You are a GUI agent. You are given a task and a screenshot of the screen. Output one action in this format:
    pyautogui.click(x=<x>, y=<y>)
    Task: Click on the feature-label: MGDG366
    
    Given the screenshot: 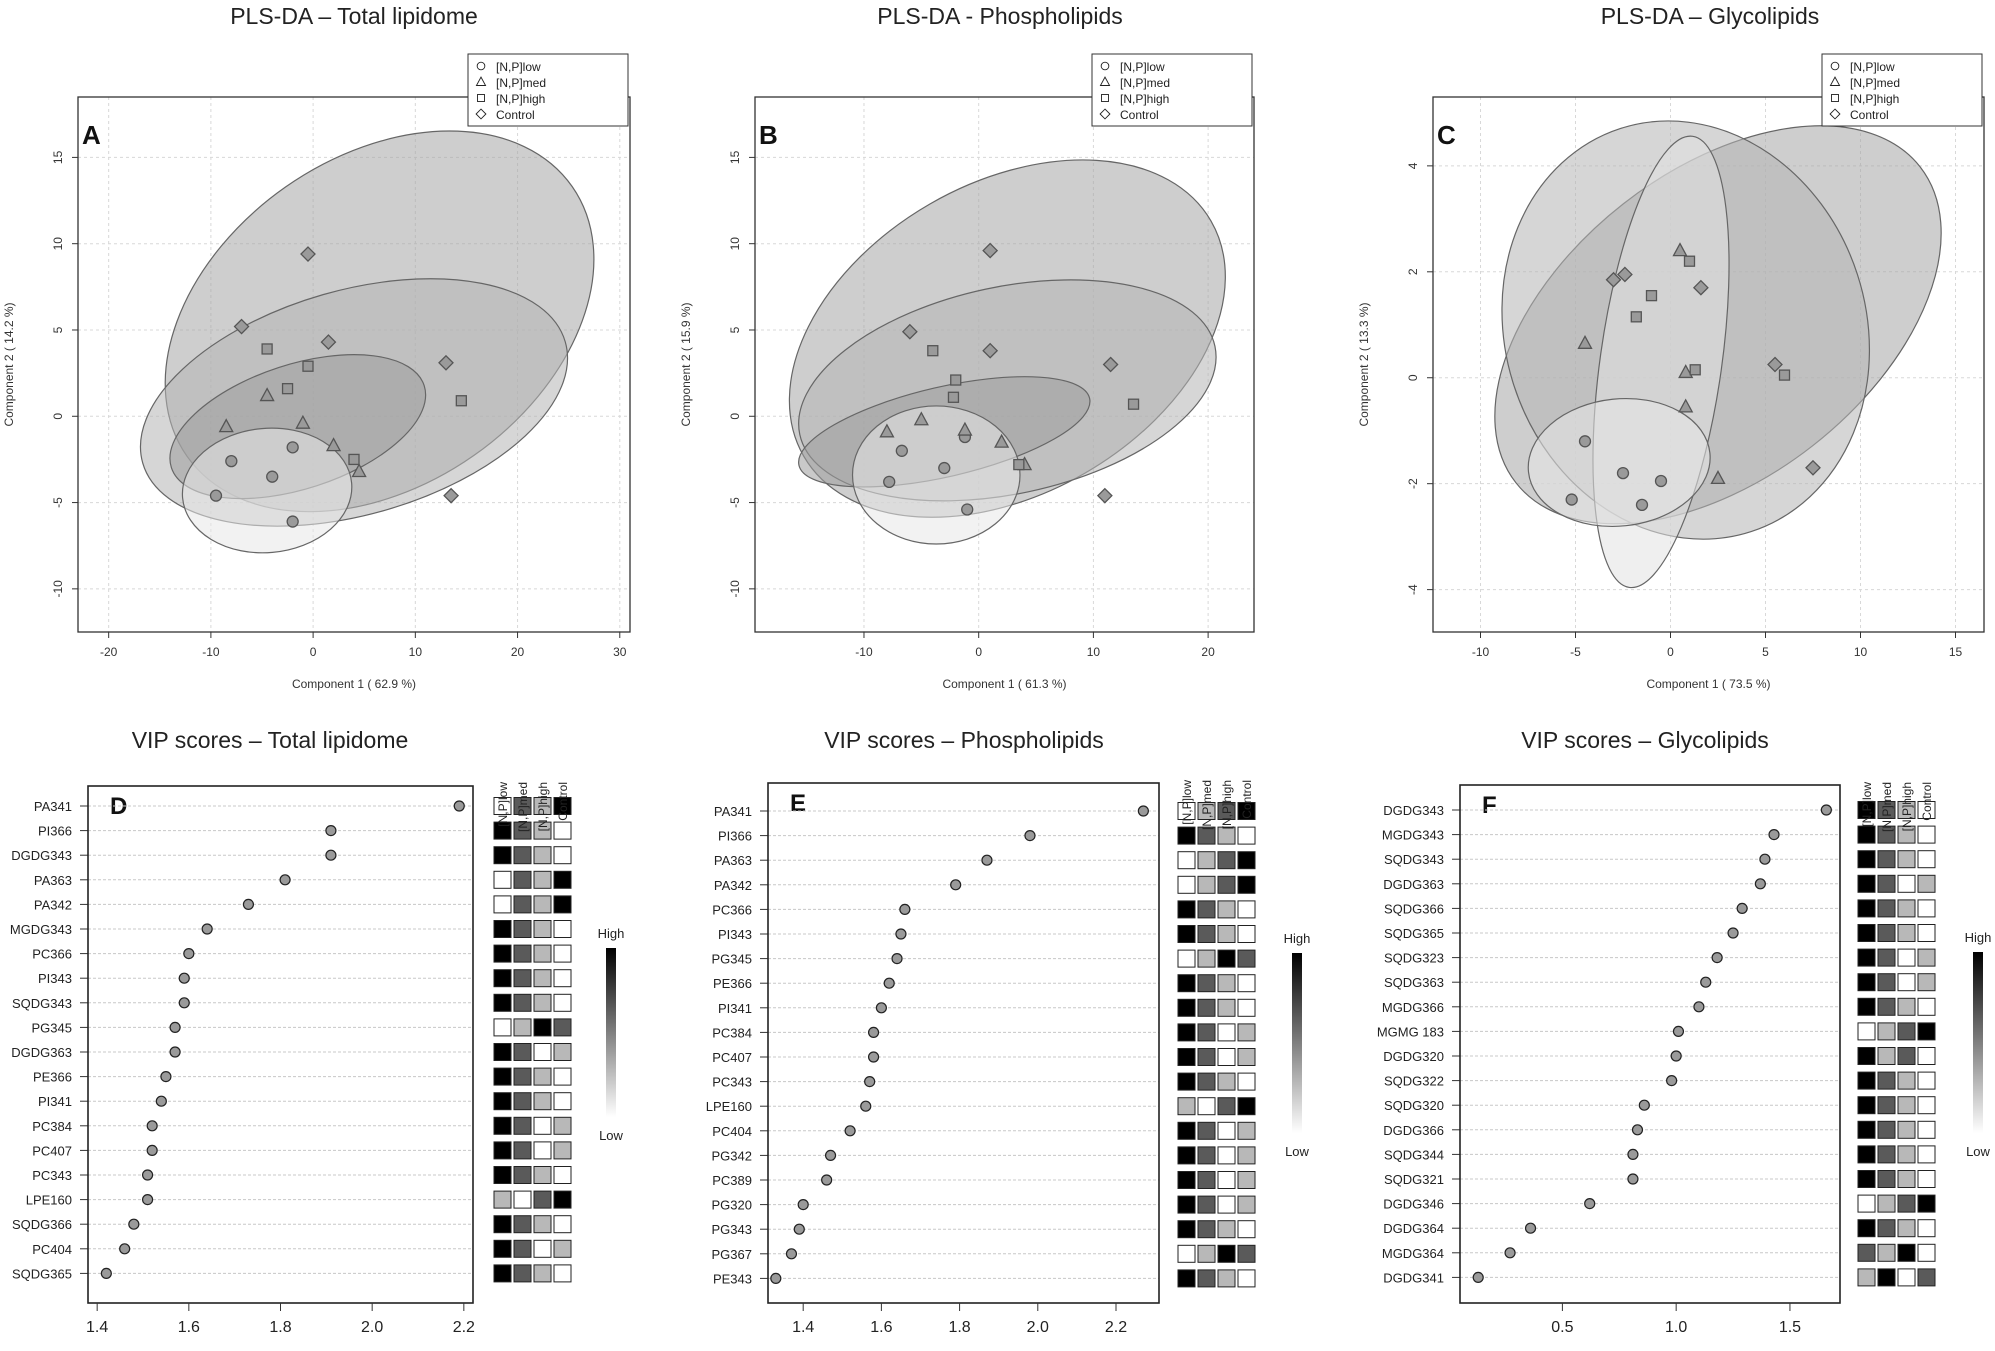 What is the action you would take?
    pyautogui.click(x=1413, y=1007)
    